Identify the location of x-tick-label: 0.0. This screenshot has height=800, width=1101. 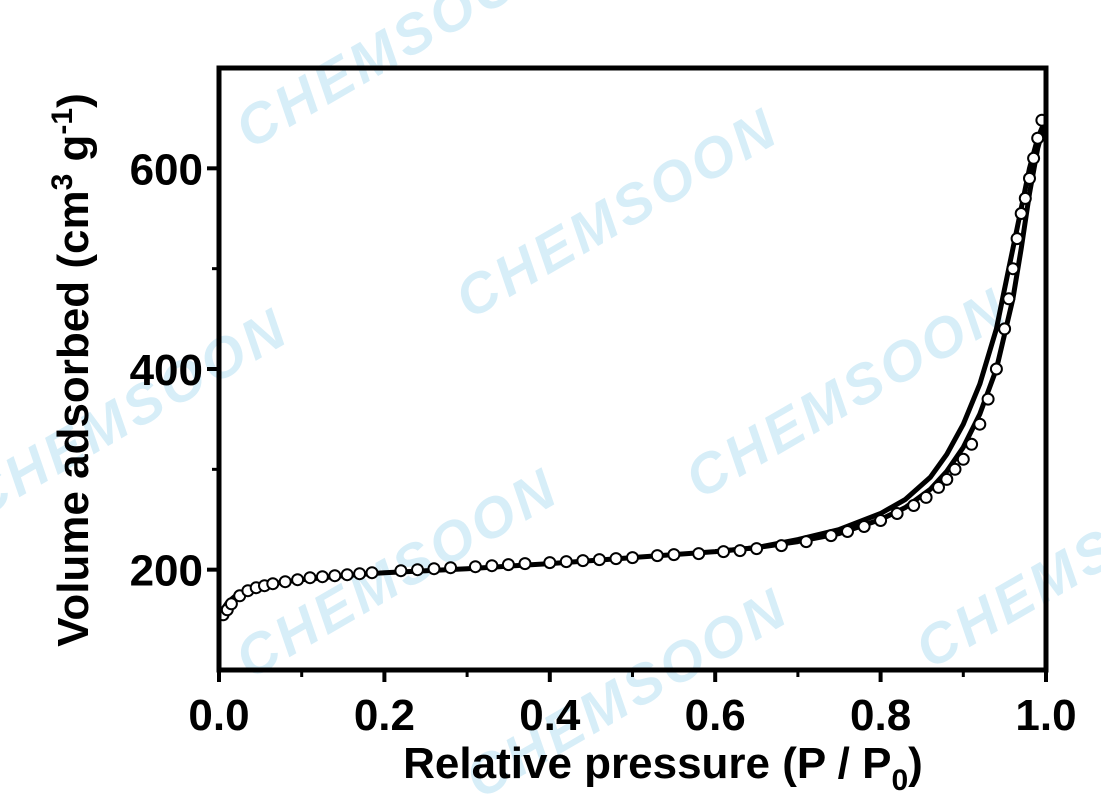
(218, 715).